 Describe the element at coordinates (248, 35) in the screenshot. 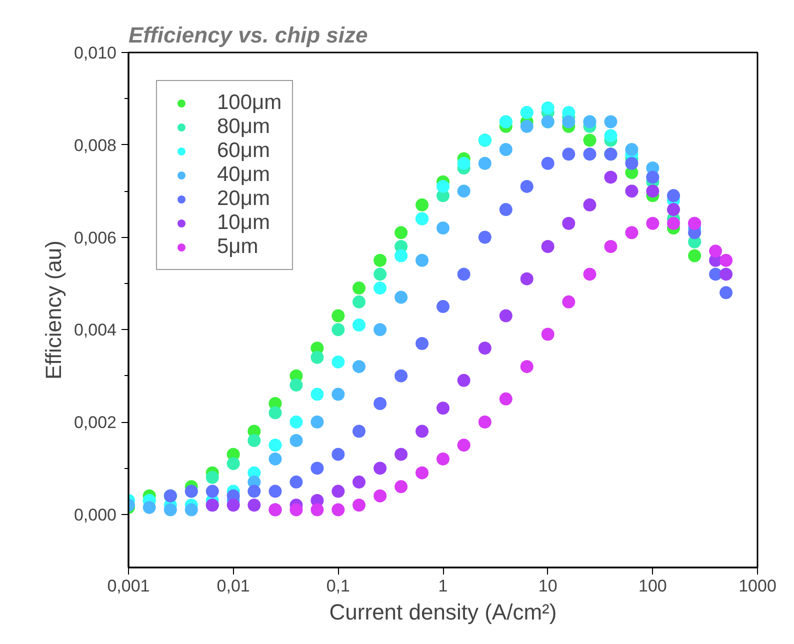

I see `chart-title: Efficiency vs. chip size` at that location.